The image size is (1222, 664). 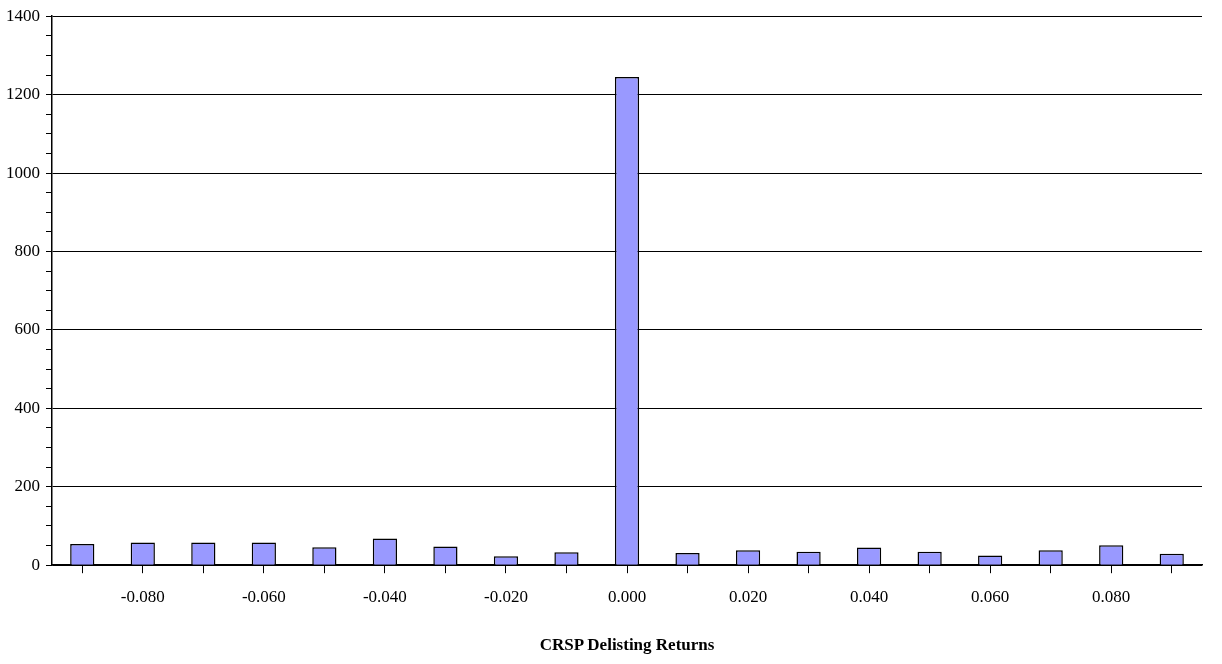 I want to click on x-tick-label: 0.060, so click(x=990, y=596).